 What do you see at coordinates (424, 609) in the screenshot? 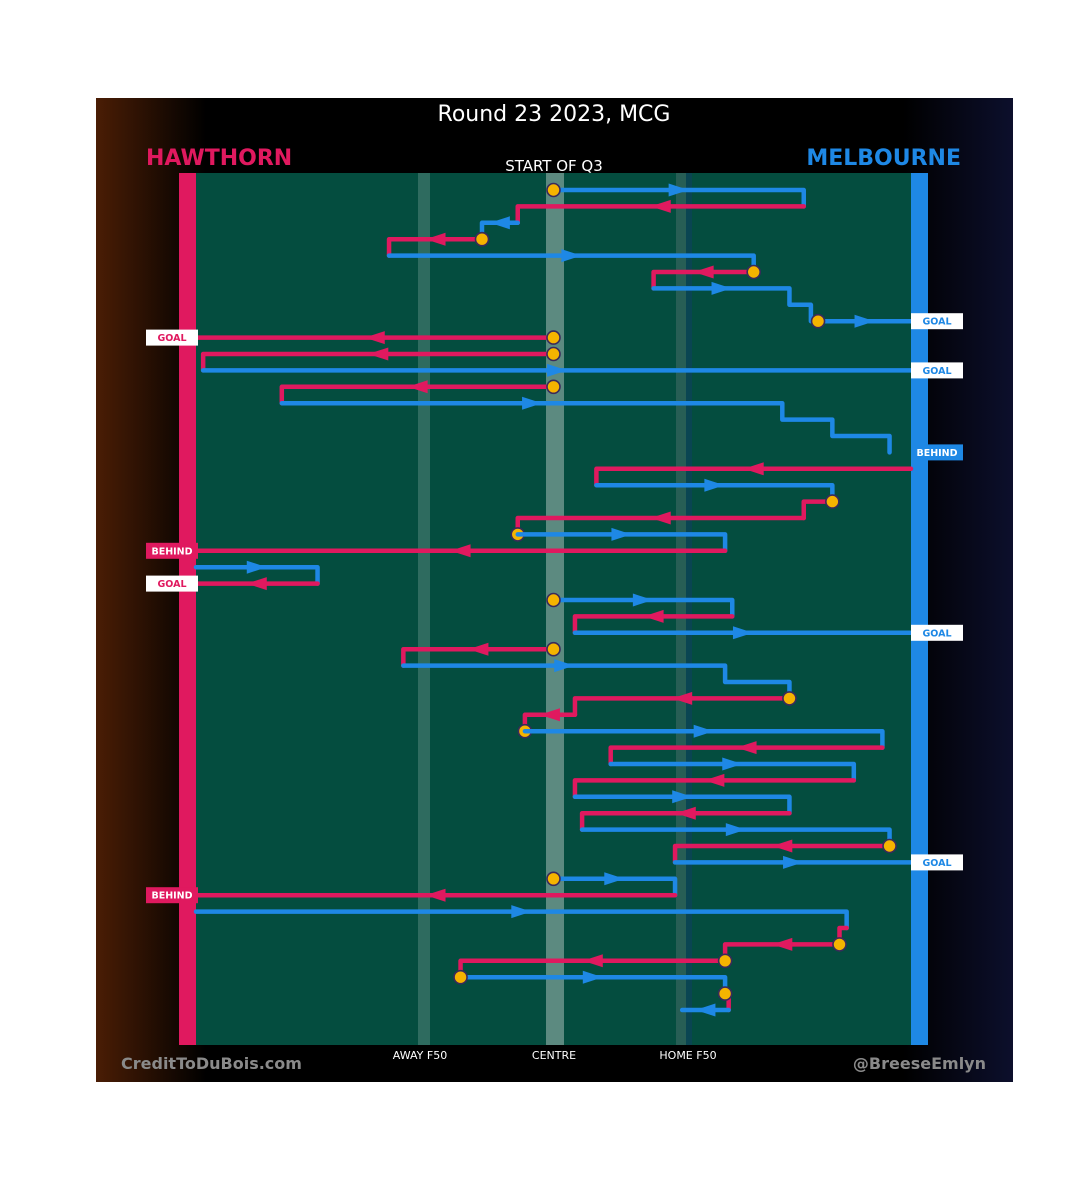
I see `away-f50-band` at bounding box center [424, 609].